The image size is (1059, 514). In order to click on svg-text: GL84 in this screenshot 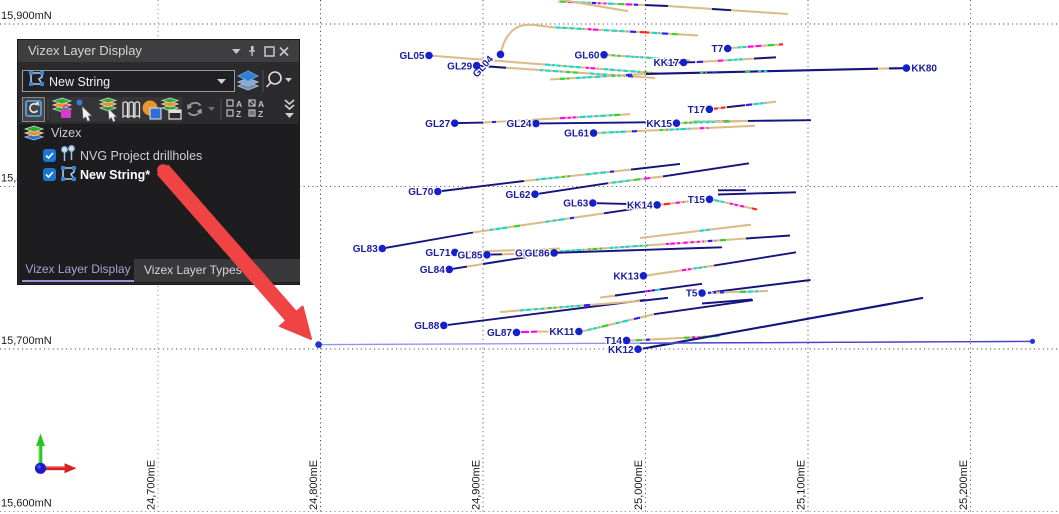, I will do `click(432, 270)`.